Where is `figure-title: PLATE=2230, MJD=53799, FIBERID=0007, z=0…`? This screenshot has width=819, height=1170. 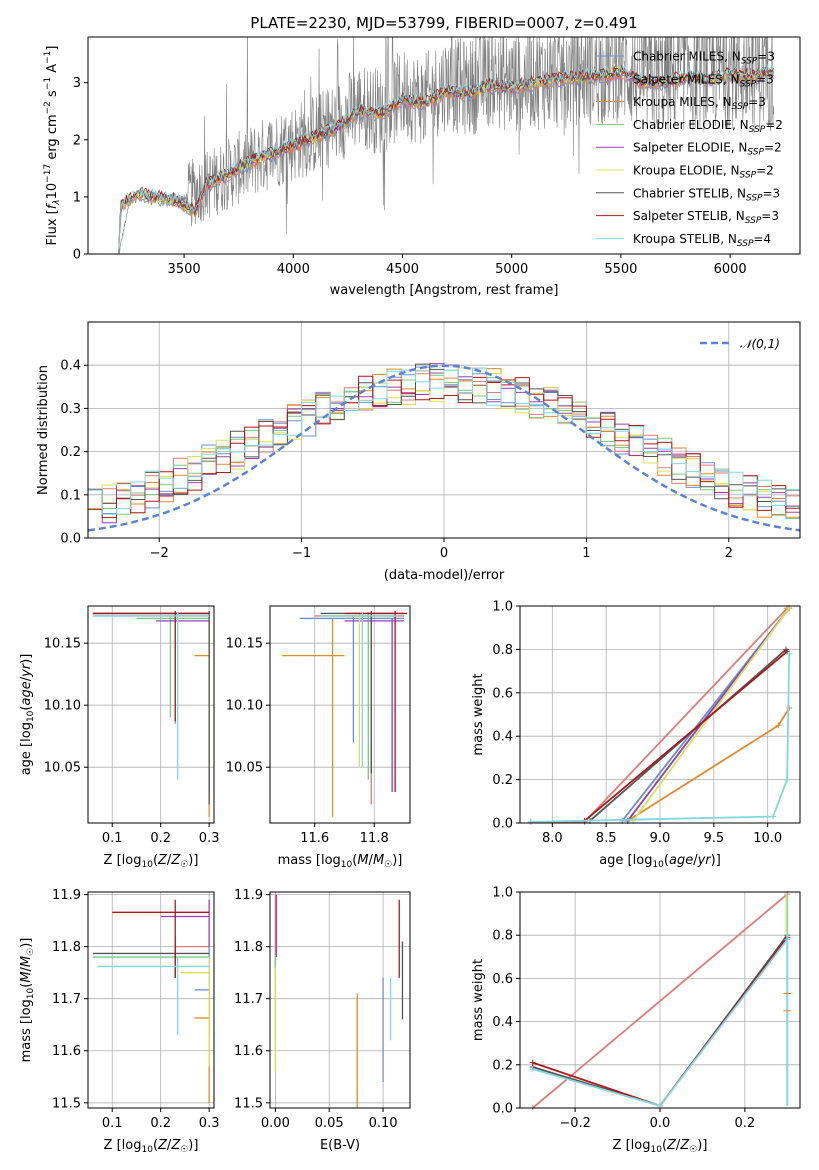
figure-title: PLATE=2230, MJD=53799, FIBERID=0007, z=0… is located at coordinates (443, 23).